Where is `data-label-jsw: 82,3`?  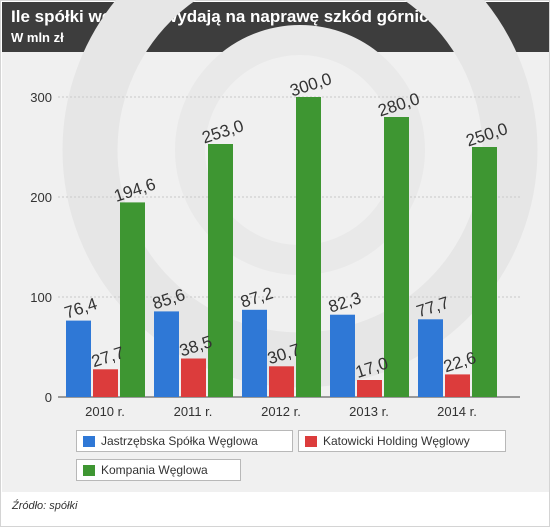 data-label-jsw: 82,3 is located at coordinates (344, 302).